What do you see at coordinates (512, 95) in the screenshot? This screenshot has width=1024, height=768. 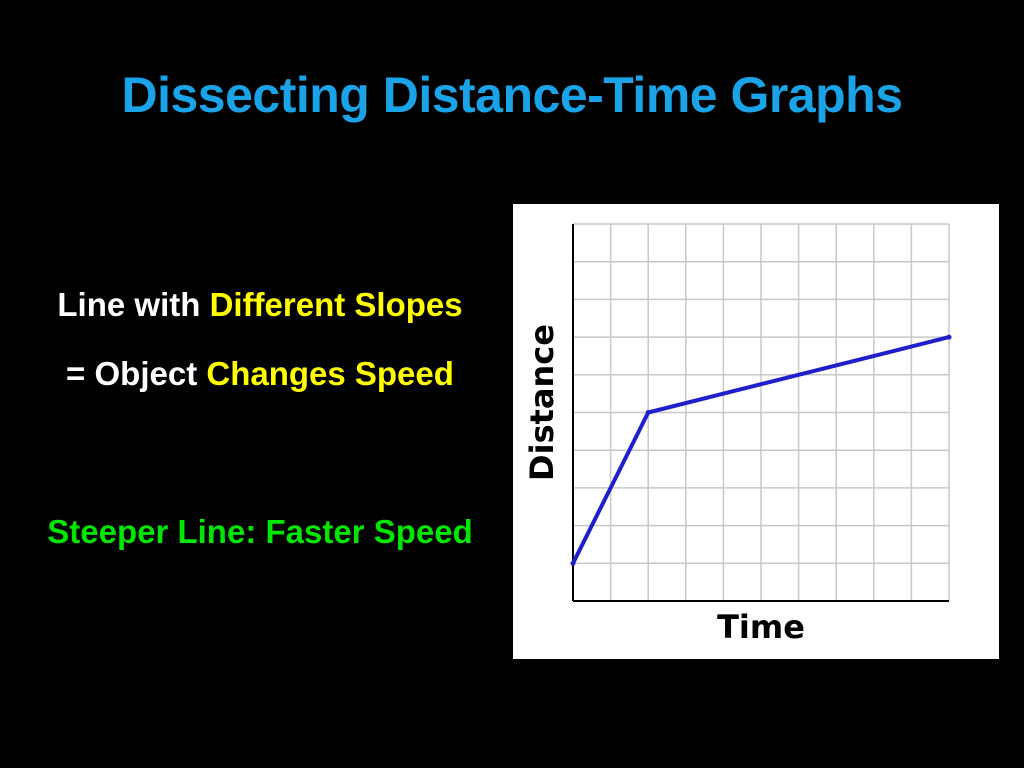 I see `slide-title: Dissecting Distance-Time Graphs` at bounding box center [512, 95].